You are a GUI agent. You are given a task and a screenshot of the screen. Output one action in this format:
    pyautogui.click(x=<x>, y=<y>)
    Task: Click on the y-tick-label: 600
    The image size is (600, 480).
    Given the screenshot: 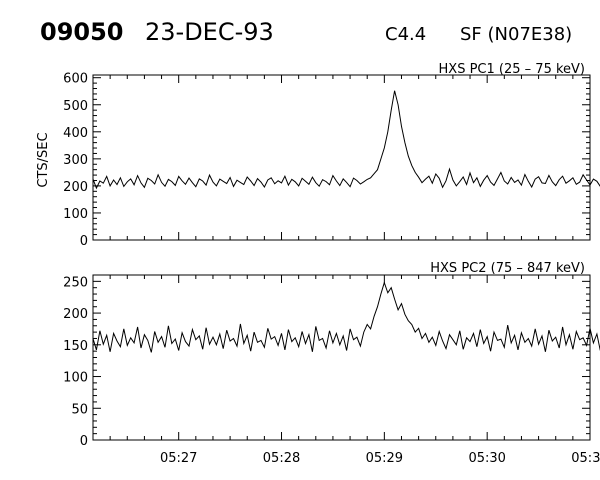 What is the action you would take?
    pyautogui.click(x=75, y=79)
    